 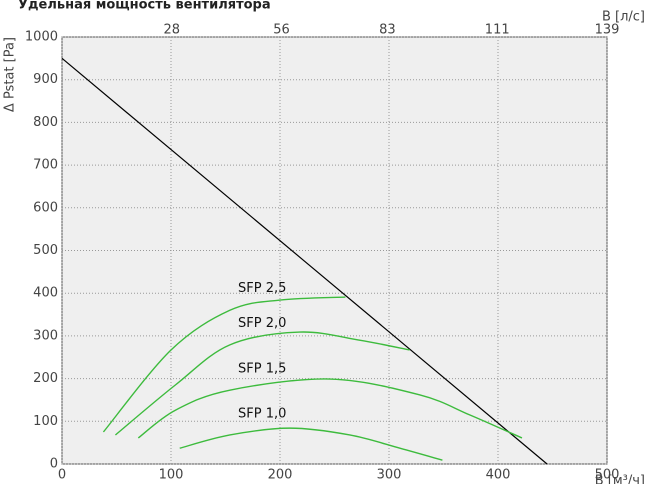 I want to click on y-tick-label: 900, so click(x=45, y=79).